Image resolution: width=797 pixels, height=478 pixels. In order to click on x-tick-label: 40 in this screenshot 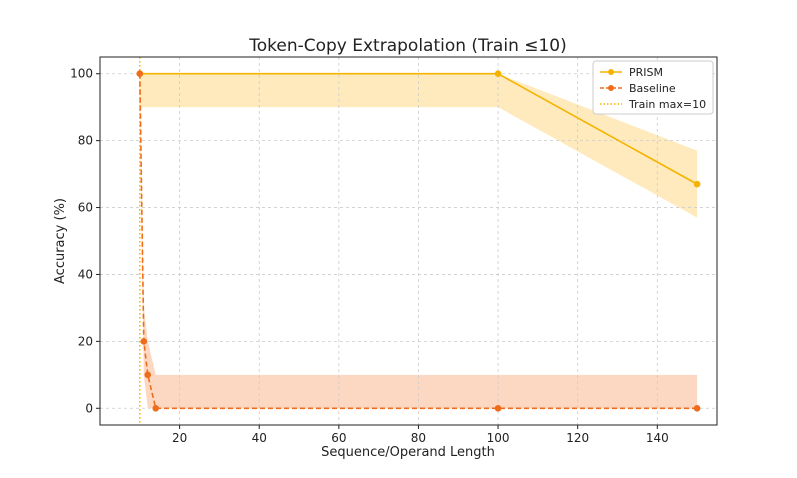, I will do `click(259, 438)`.